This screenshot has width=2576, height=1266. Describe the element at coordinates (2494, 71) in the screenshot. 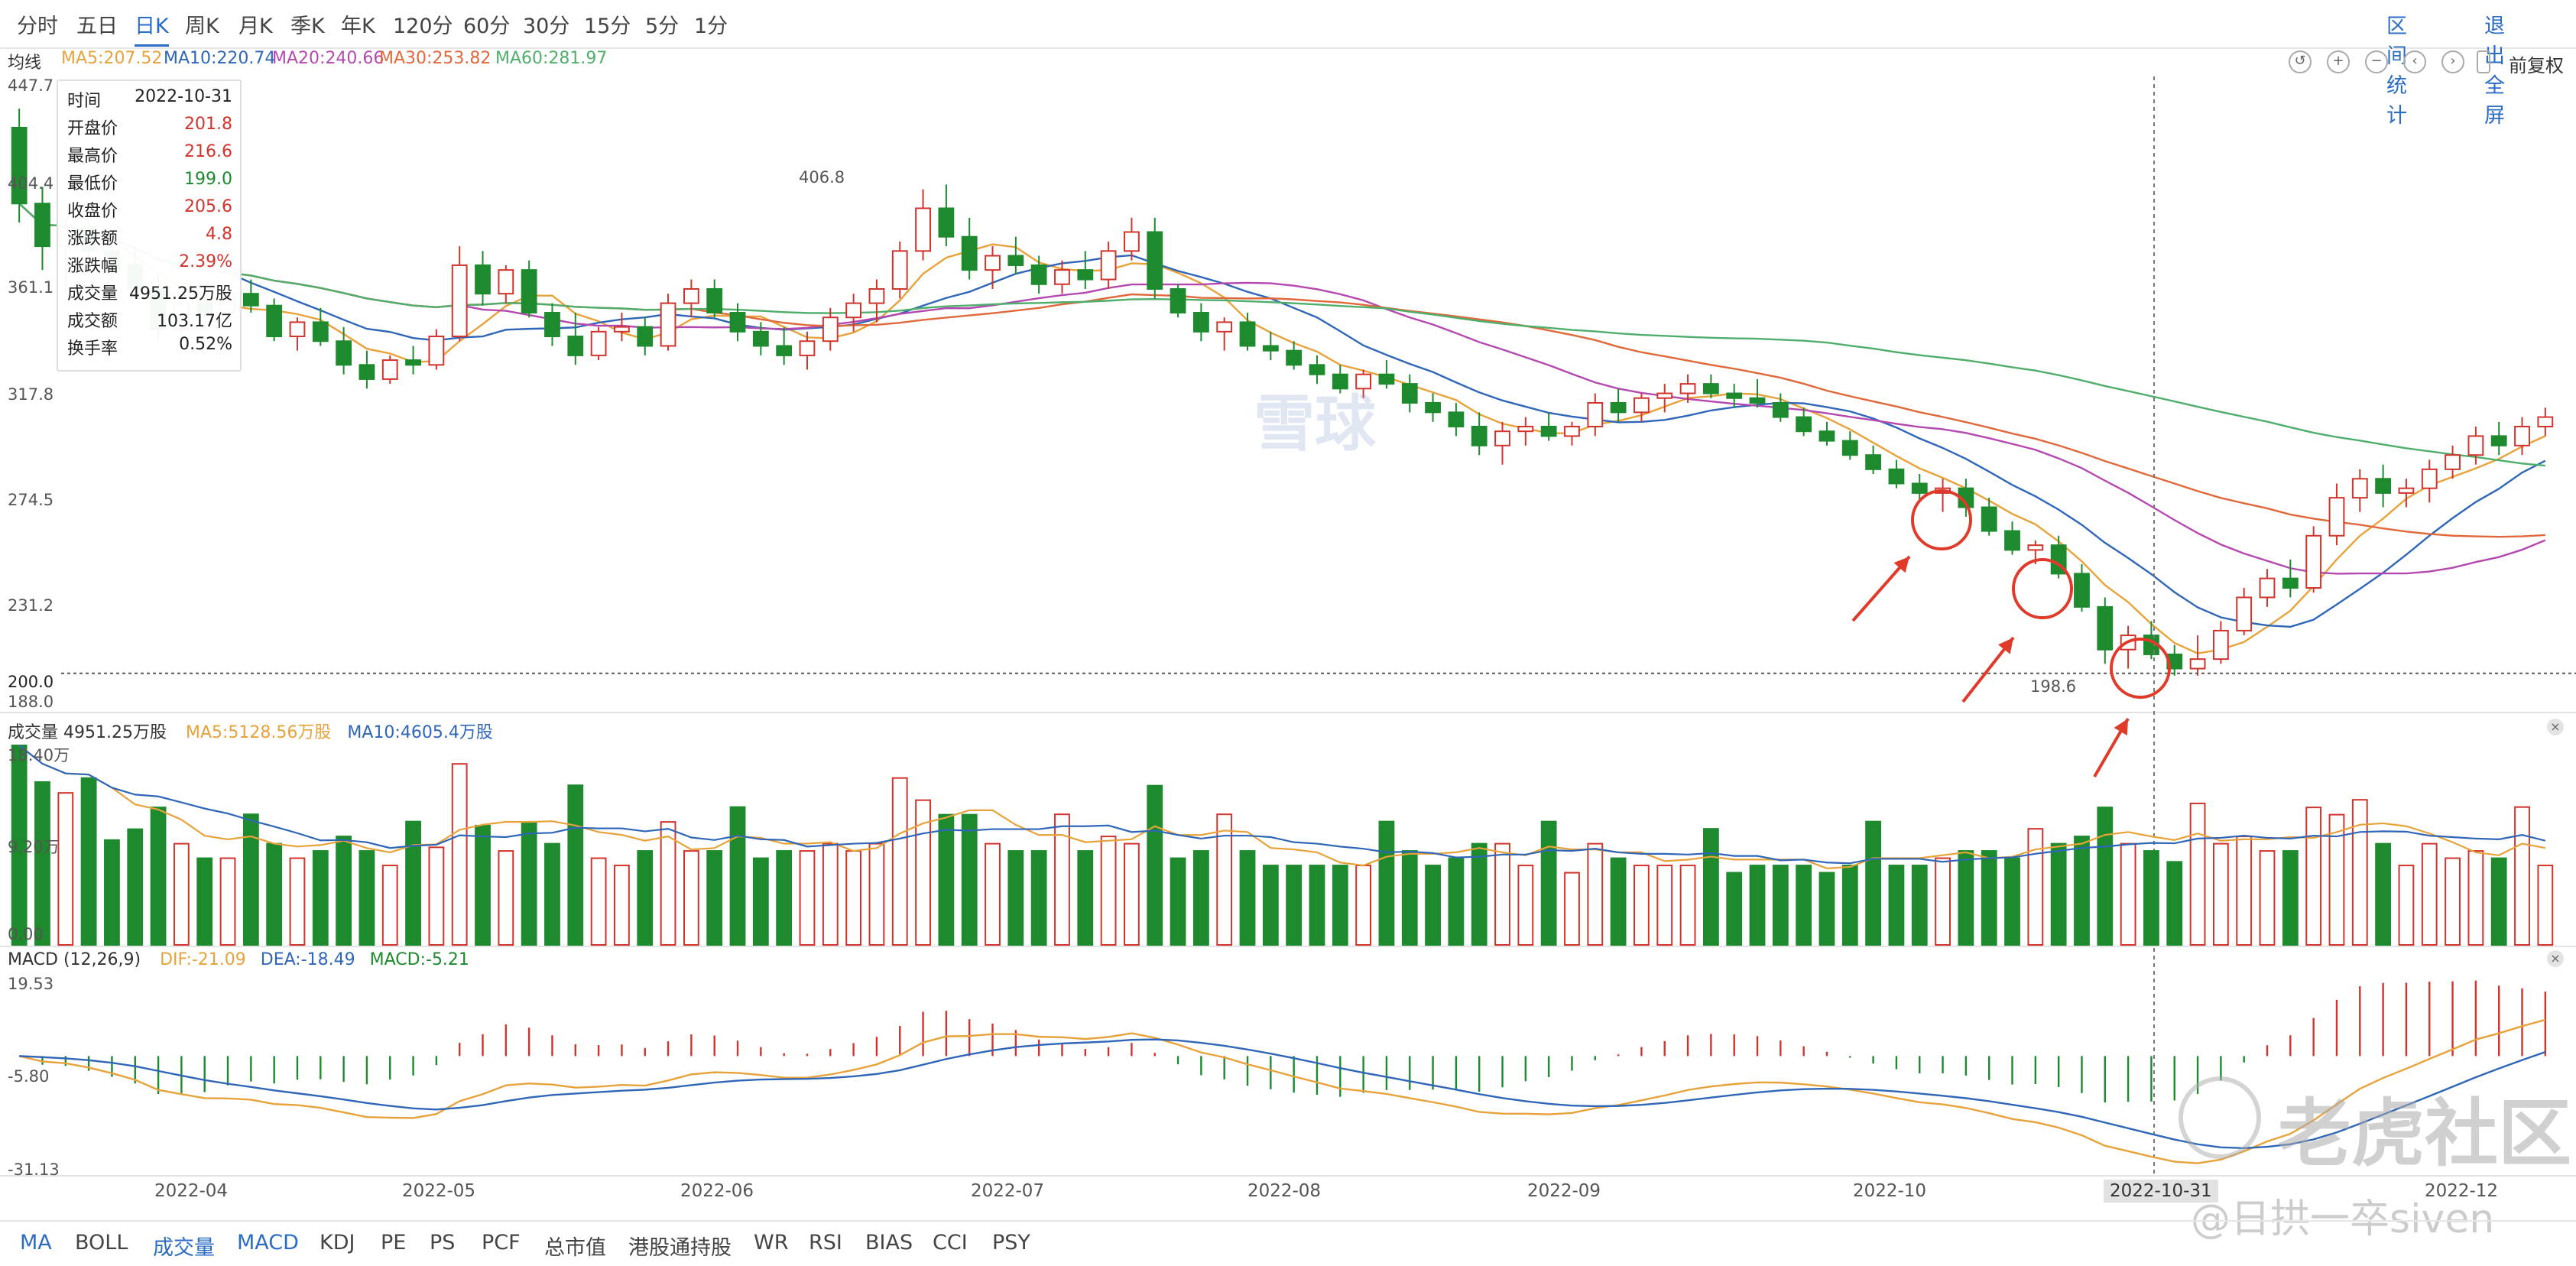

I see `exit-fullscreen-link: 退出全屏` at that location.